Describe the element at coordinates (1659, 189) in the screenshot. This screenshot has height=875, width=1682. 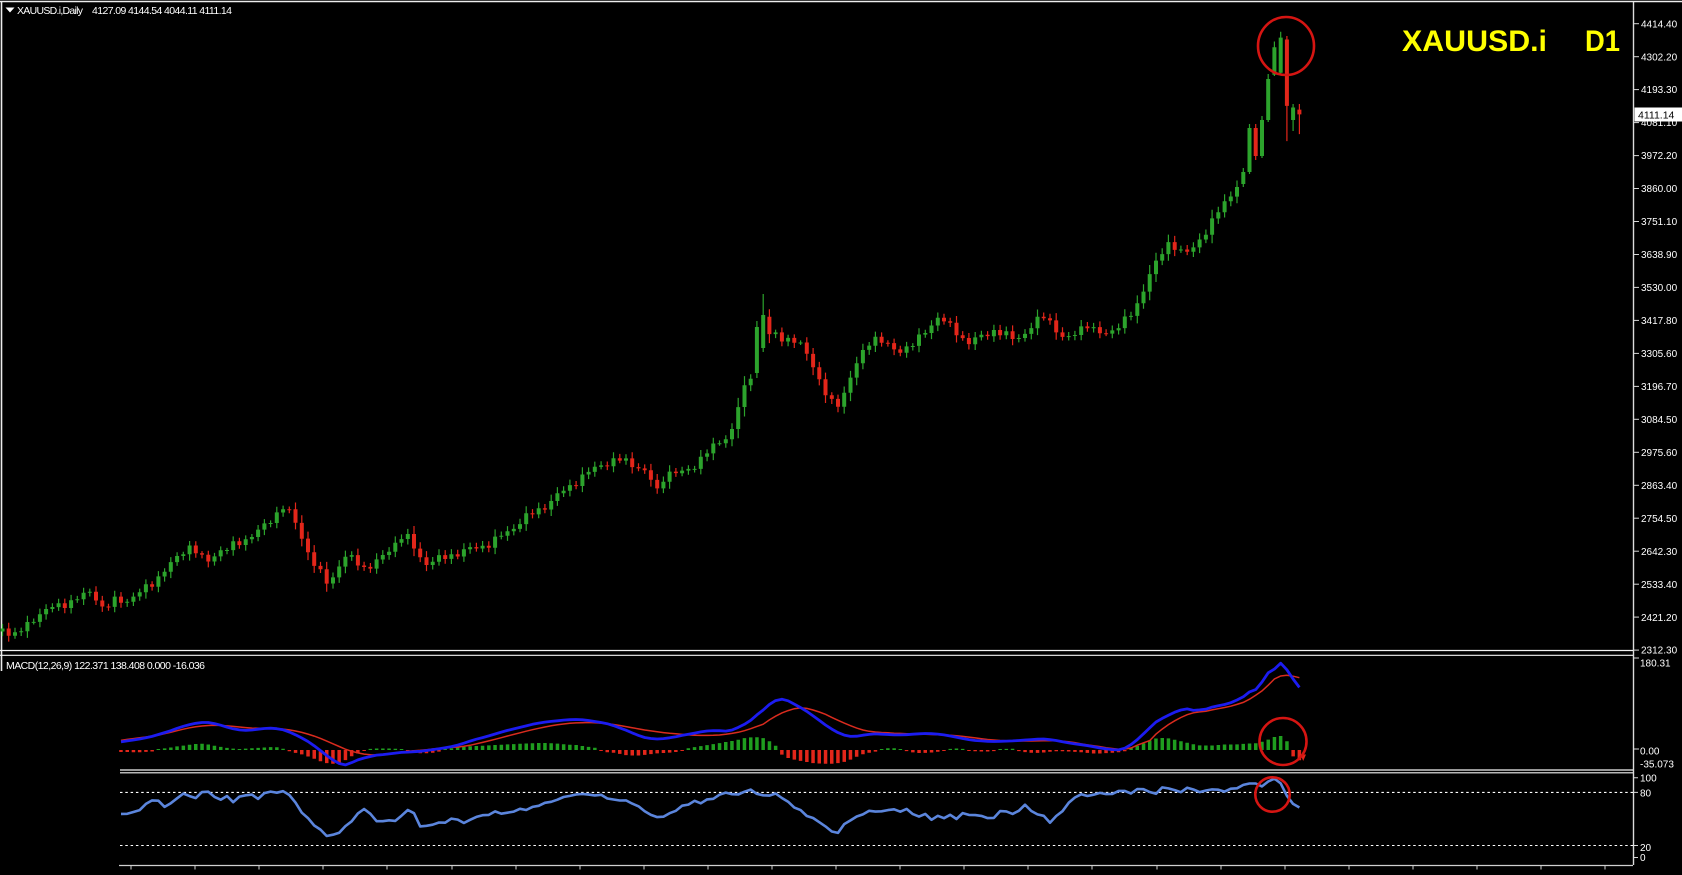
I see `svg-text: 3860.00` at that location.